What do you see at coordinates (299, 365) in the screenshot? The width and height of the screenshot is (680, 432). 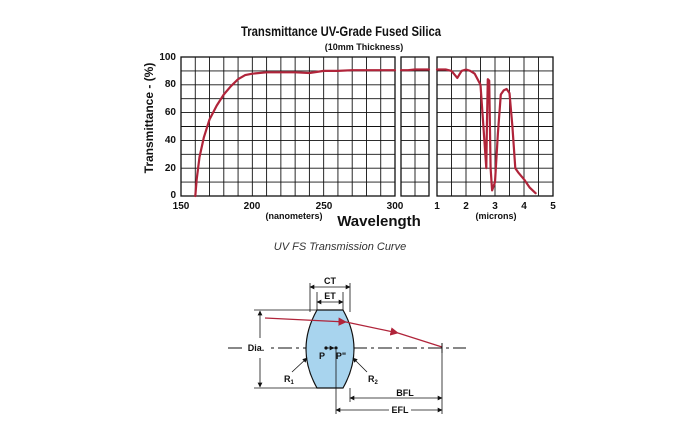 I see `r1-leader` at bounding box center [299, 365].